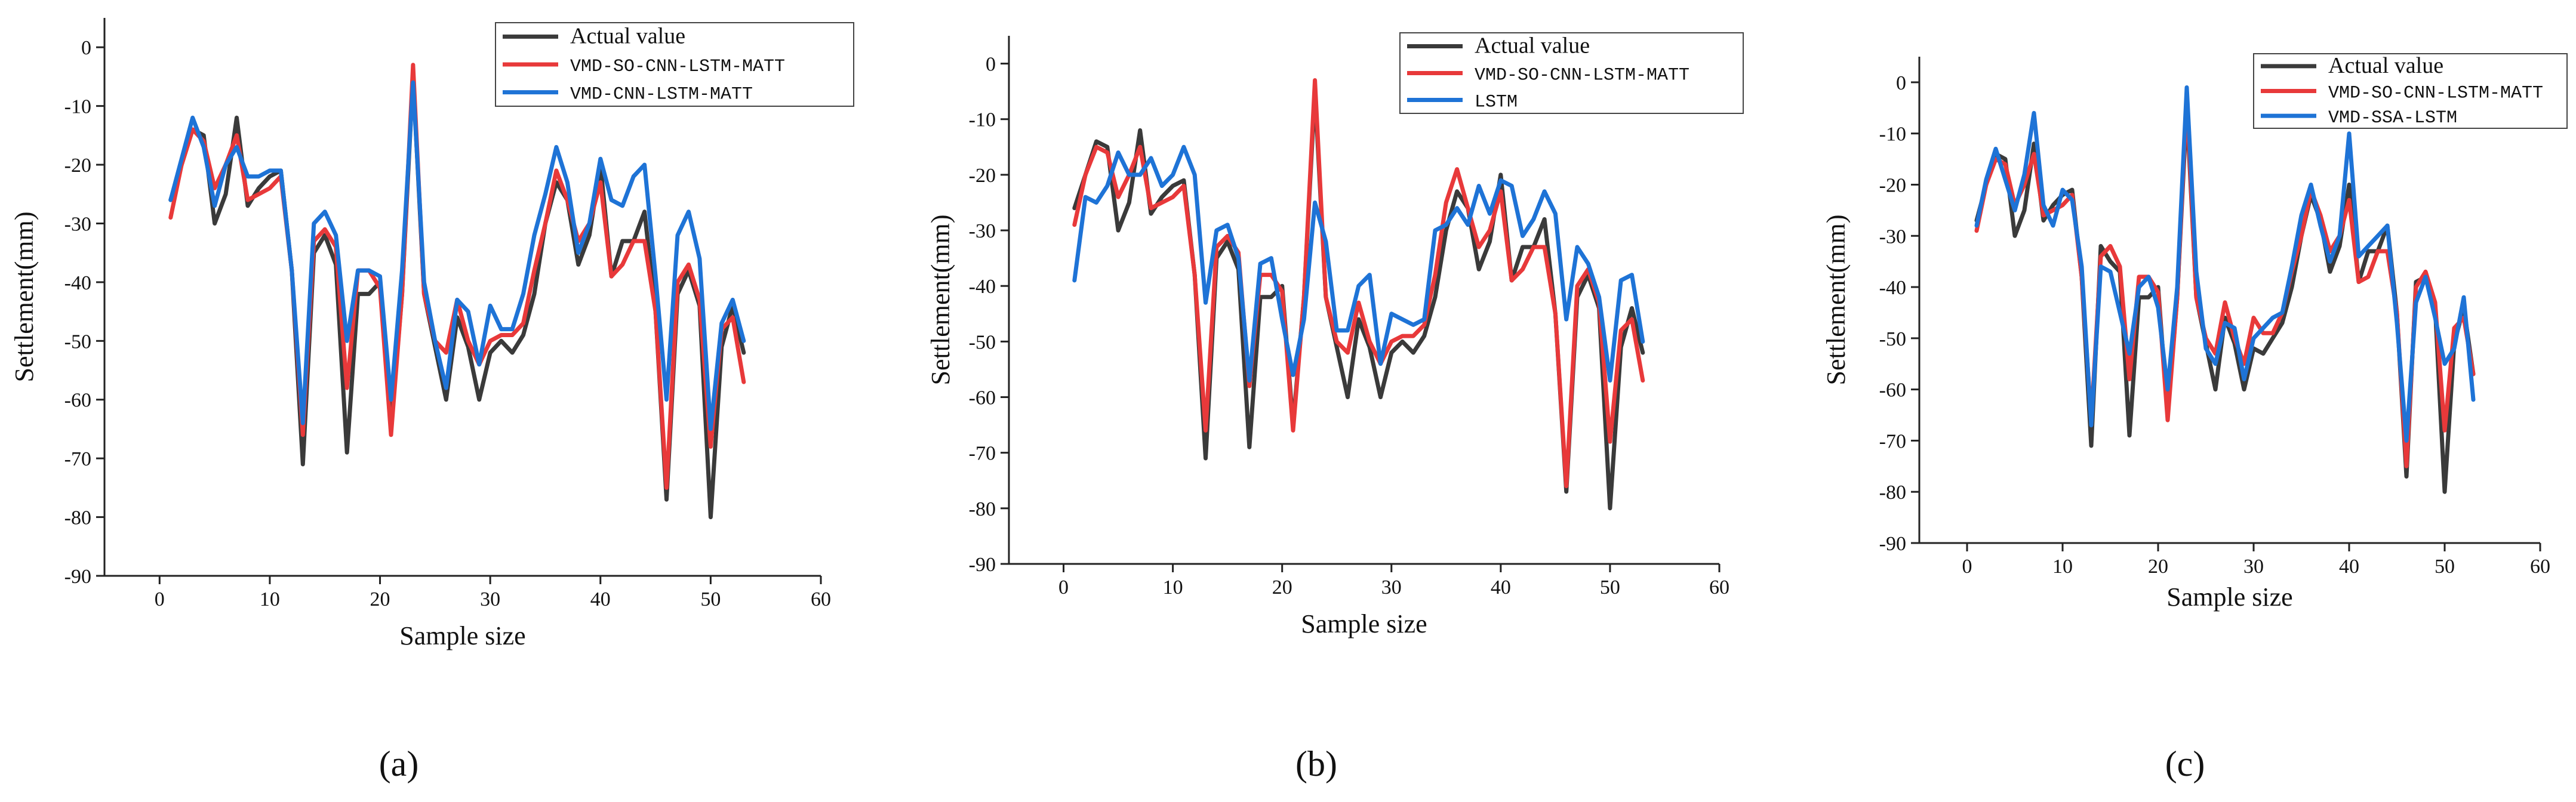 This screenshot has width=2576, height=802. I want to click on panel-label-b: (b), so click(1316, 764).